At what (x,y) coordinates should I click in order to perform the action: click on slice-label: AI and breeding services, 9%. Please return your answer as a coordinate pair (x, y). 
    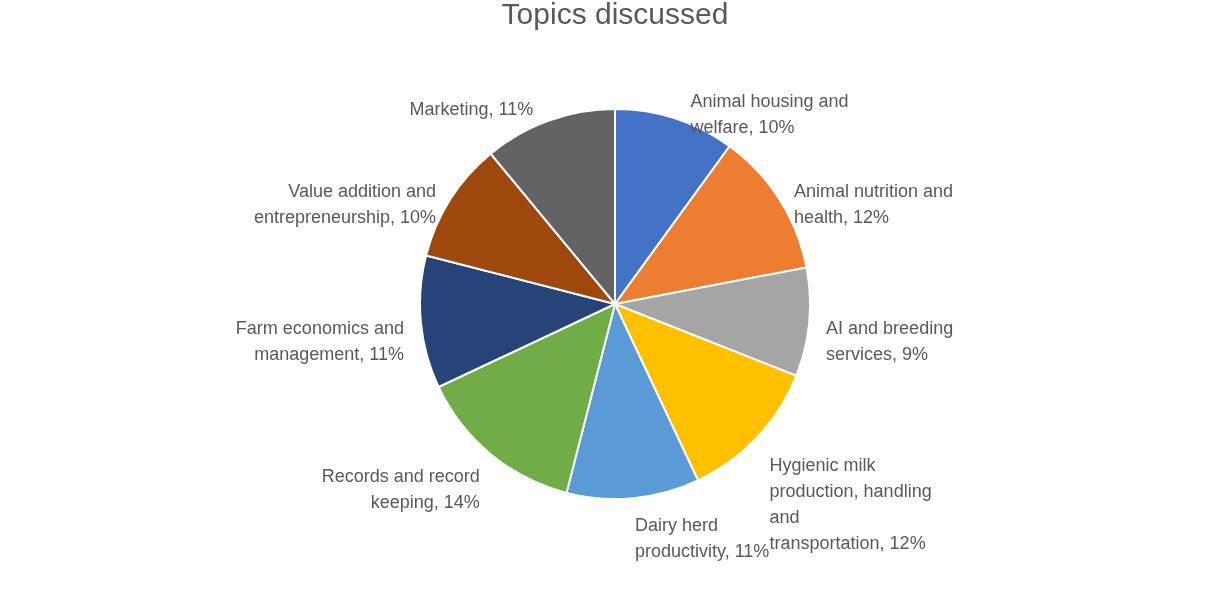
    Looking at the image, I should click on (890, 340).